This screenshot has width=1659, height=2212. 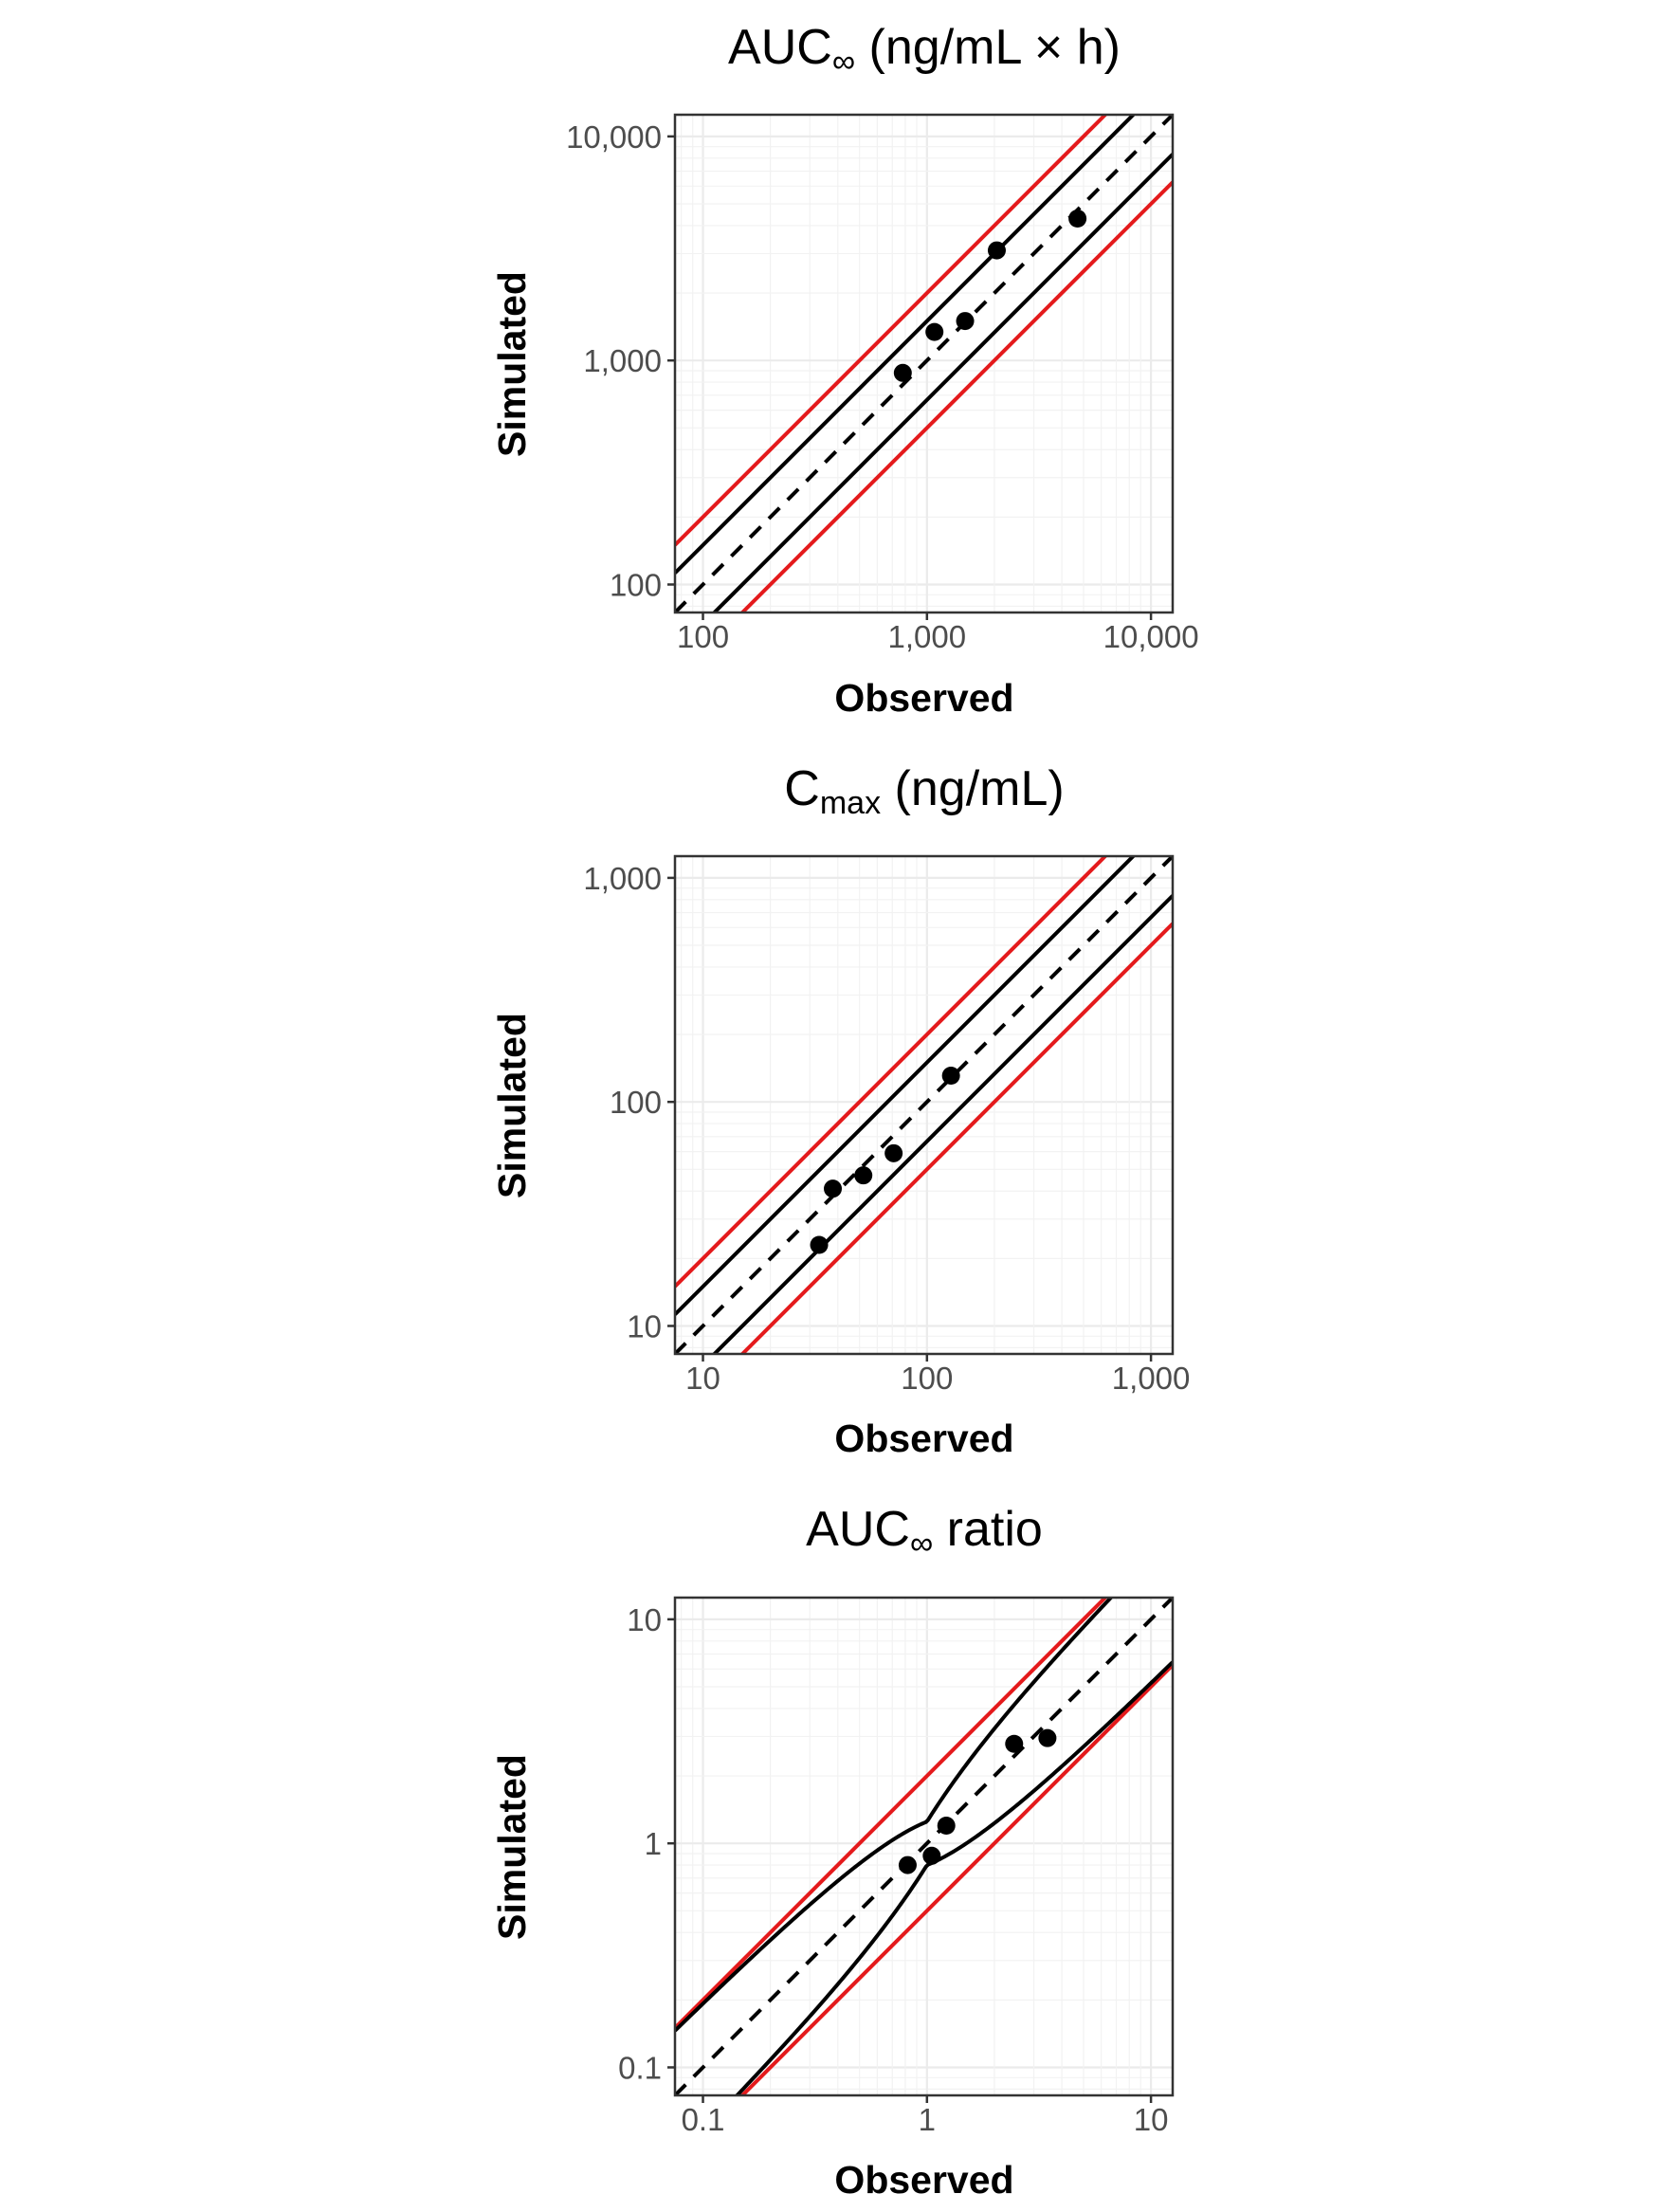 I want to click on plot-area-auc-ratio: 0.1 0.1 1 1 10 10, so click(x=896, y=1866).